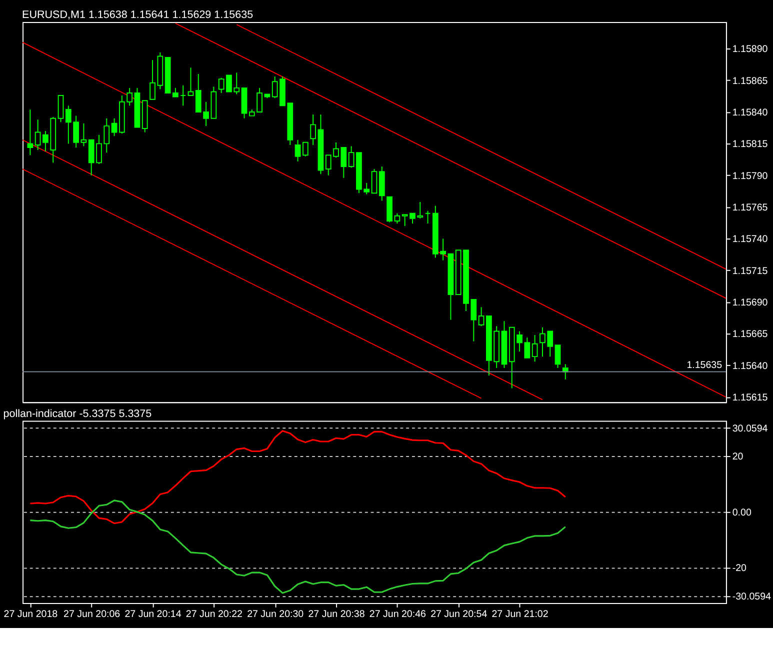 The height and width of the screenshot is (647, 773). I want to click on y-tick-label: 1.15715, so click(750, 271).